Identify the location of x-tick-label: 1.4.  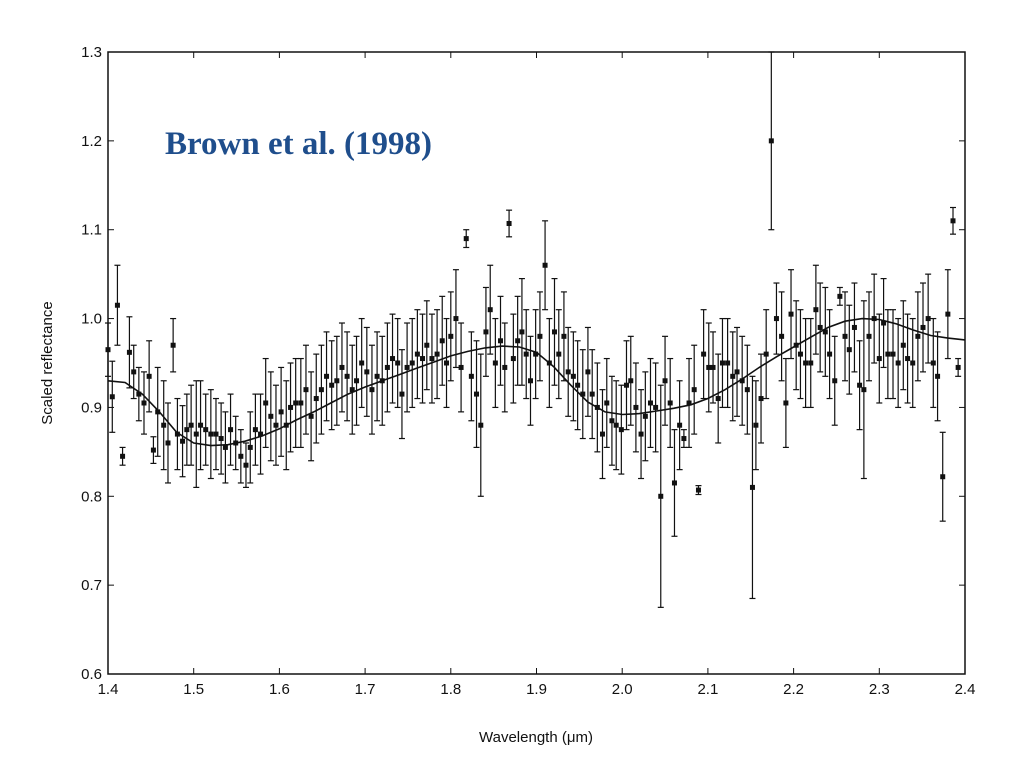
(108, 689).